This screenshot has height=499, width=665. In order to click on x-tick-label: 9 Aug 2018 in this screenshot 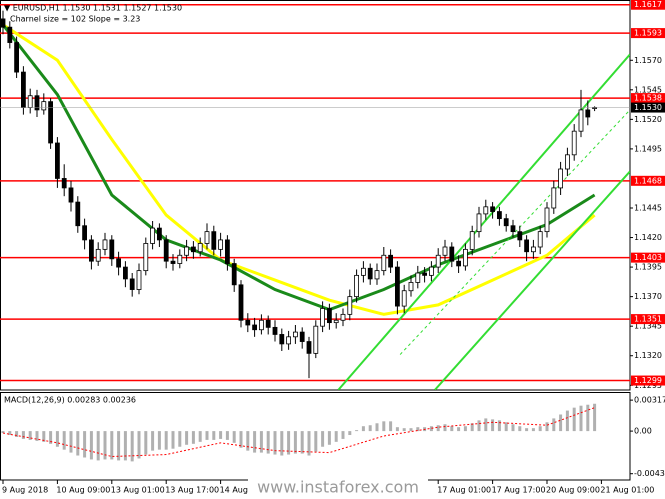, I will do `click(25, 490)`.